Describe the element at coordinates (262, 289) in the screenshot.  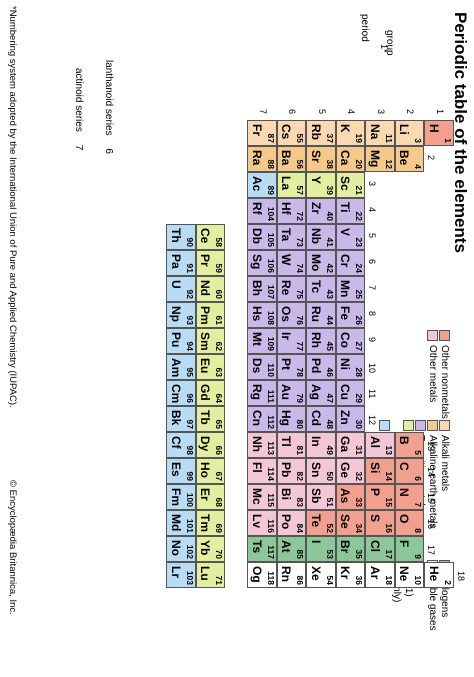
I see `element-cell: 107 Bh` at that location.